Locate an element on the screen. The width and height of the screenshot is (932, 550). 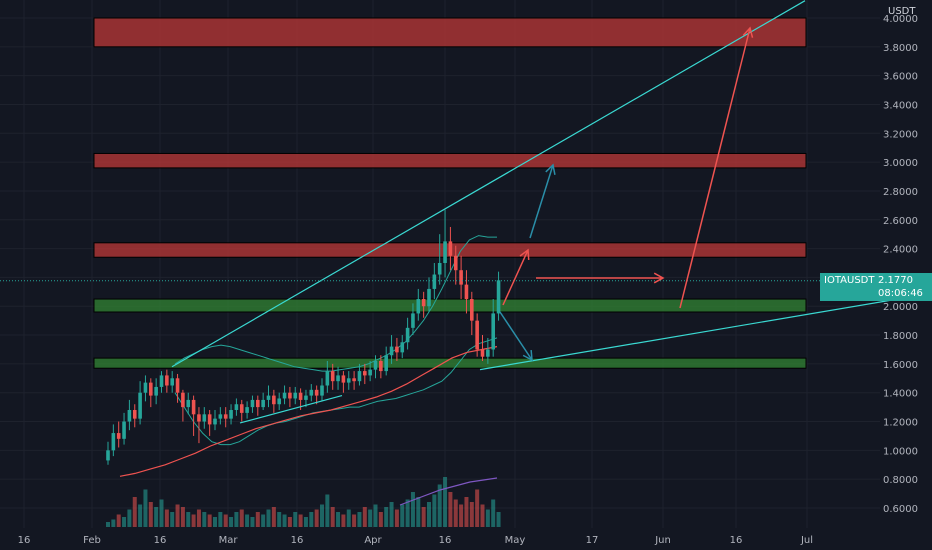
y-tick-label: 3.2000 is located at coordinates (900, 134).